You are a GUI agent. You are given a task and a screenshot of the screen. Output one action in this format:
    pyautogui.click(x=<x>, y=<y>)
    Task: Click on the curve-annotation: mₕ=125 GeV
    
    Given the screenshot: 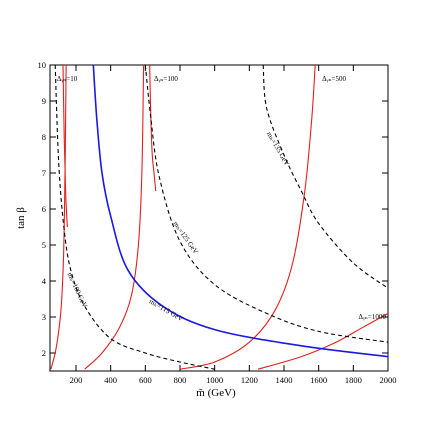 What is the action you would take?
    pyautogui.click(x=185, y=238)
    